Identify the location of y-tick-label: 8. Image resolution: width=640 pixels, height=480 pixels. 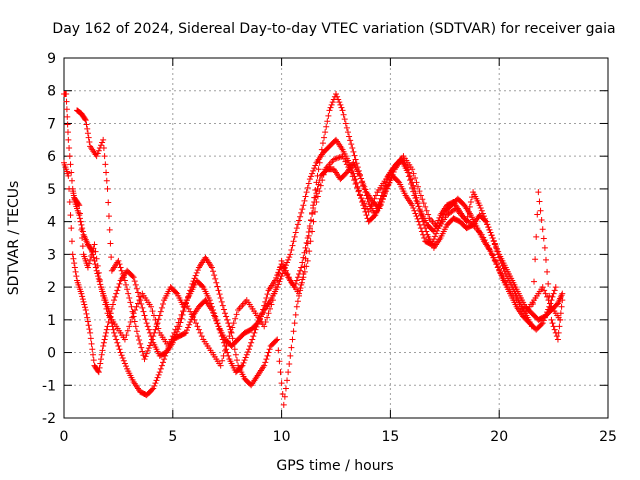
(51, 92).